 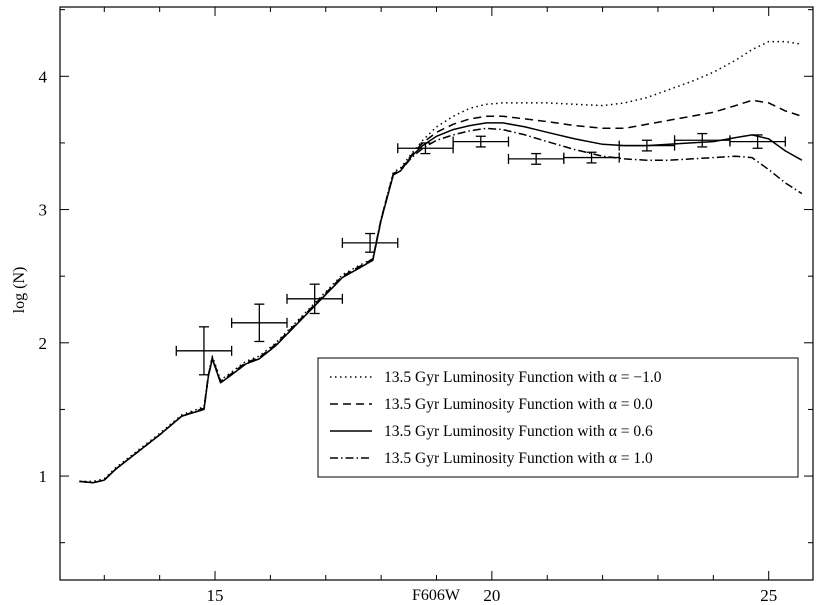 What do you see at coordinates (43, 476) in the screenshot?
I see `y-tick-label: 1` at bounding box center [43, 476].